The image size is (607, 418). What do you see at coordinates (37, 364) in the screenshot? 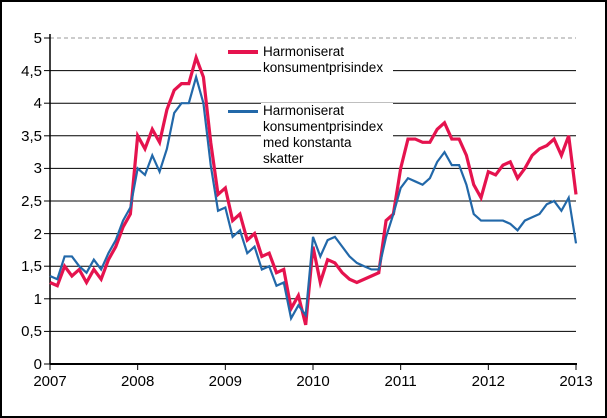
I see `y-axis-label: 0` at bounding box center [37, 364].